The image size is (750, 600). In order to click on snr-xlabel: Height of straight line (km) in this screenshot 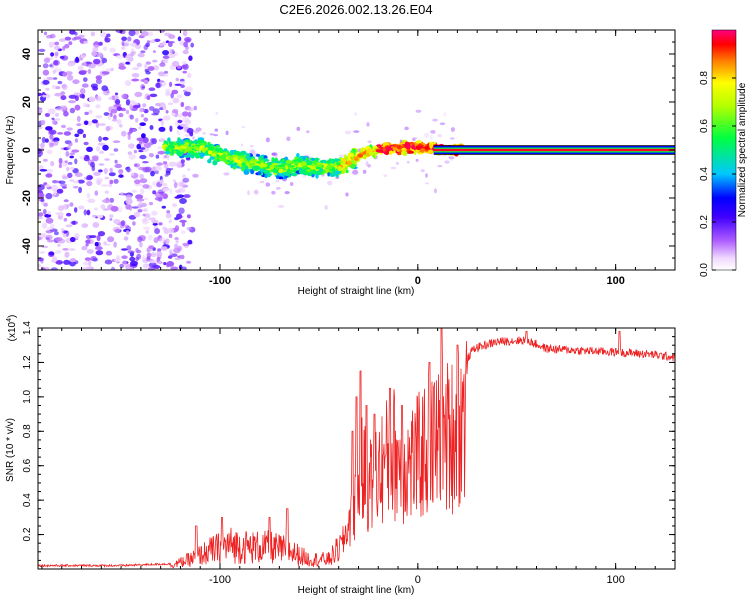, I will do `click(356, 590)`.